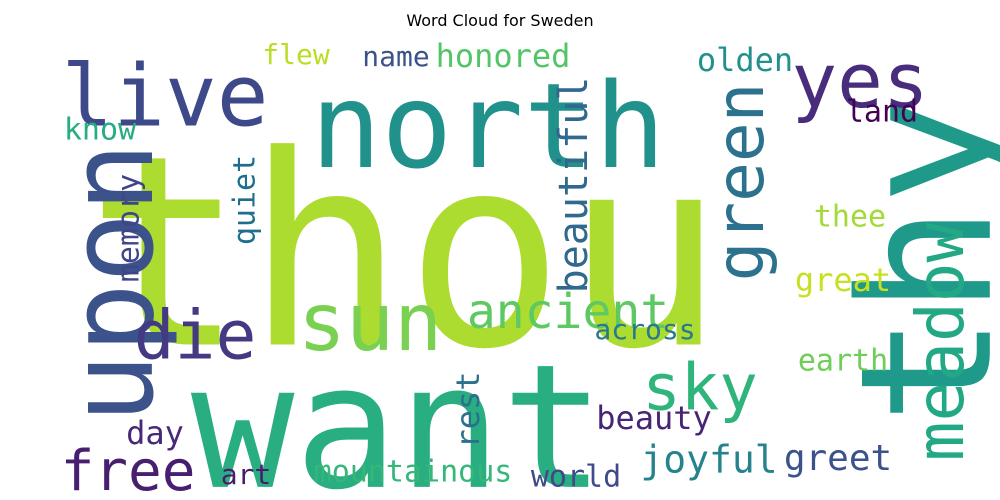 This screenshot has height=500, width=1000. I want to click on word-quiet: quiet, so click(245, 200).